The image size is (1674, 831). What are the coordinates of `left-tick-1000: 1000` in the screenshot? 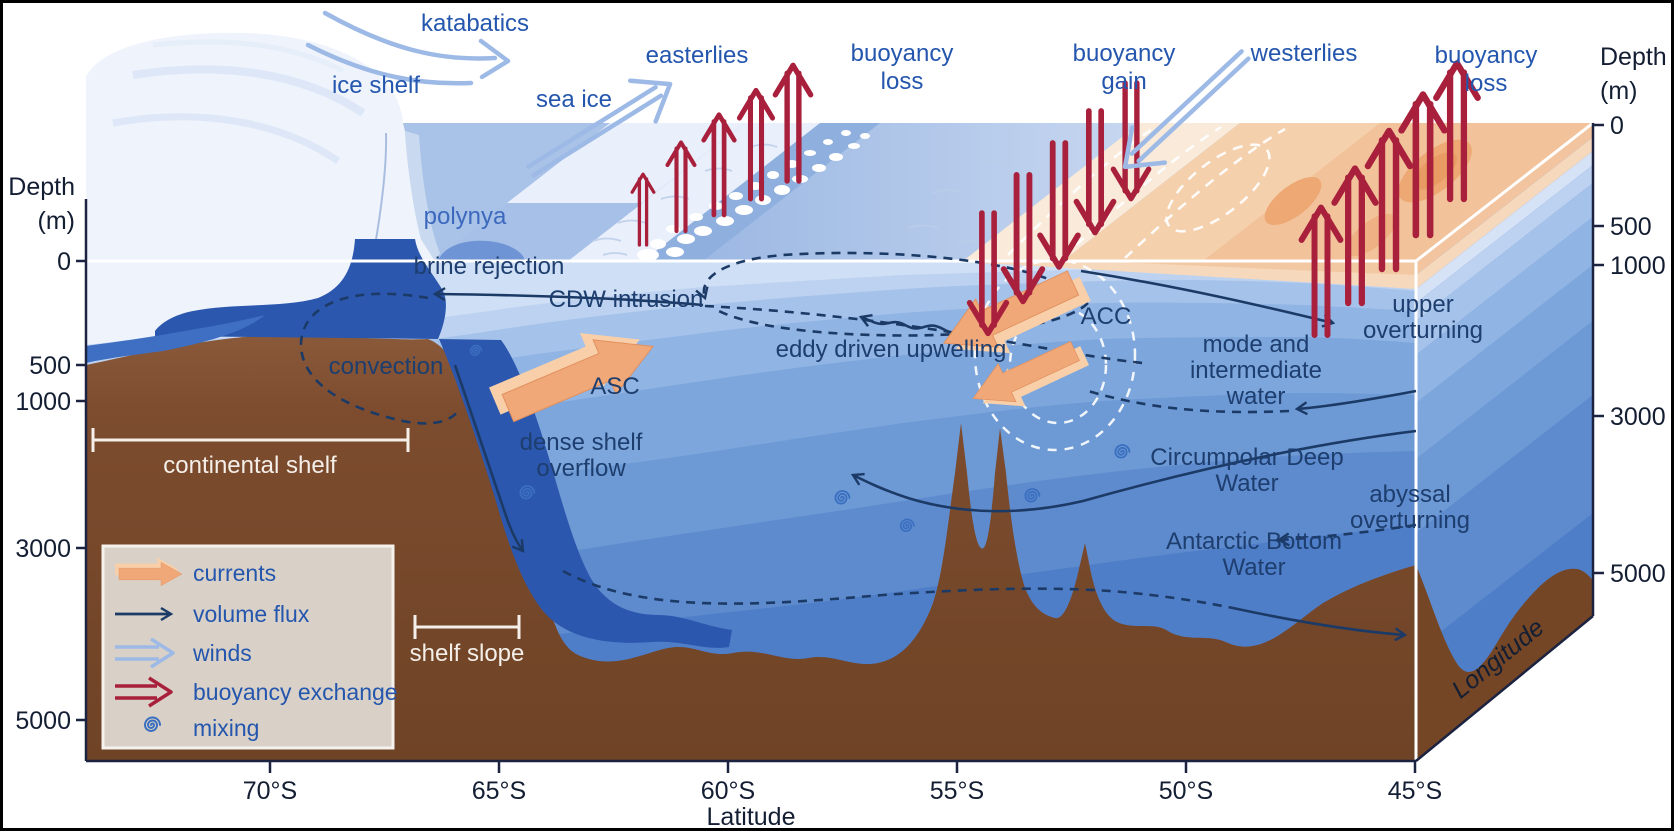 It's located at (43, 402).